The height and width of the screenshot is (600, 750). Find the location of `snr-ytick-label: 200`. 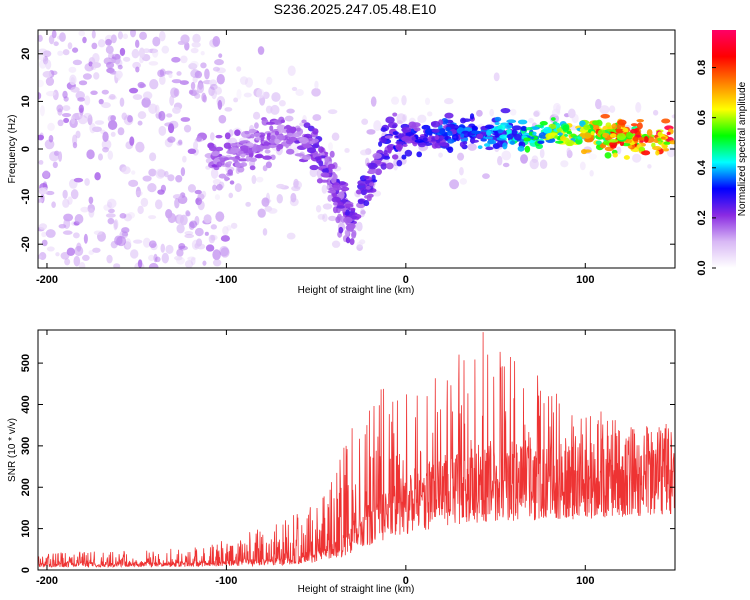

snr-ytick-label: 200 is located at coordinates (26, 487).